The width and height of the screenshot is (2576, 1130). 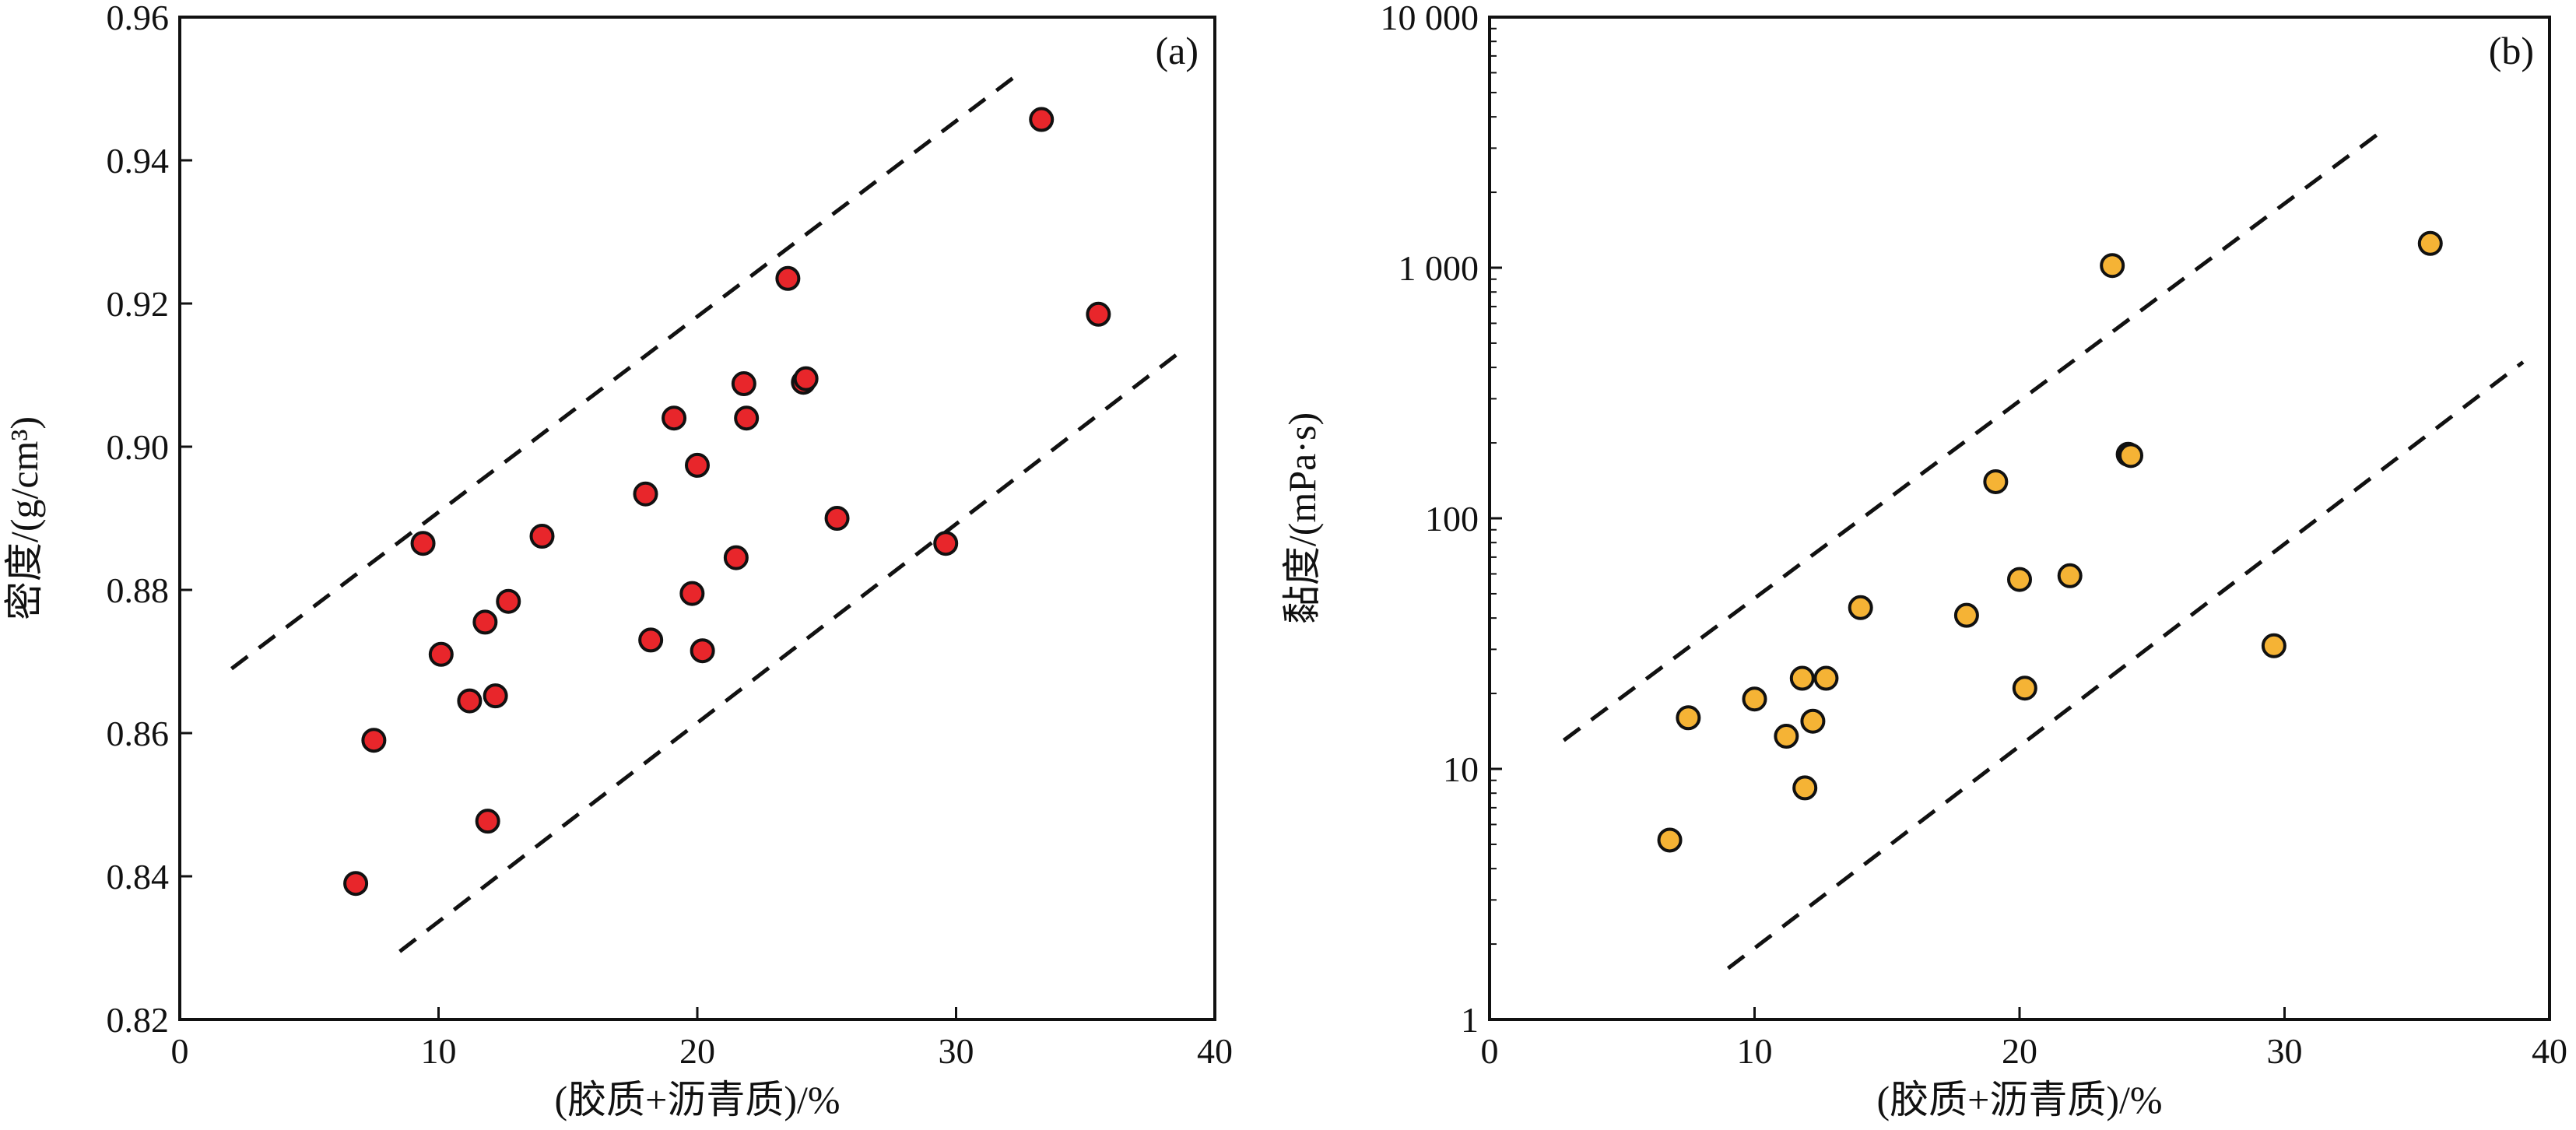 I want to click on y-tick-label: 100, so click(x=1452, y=519).